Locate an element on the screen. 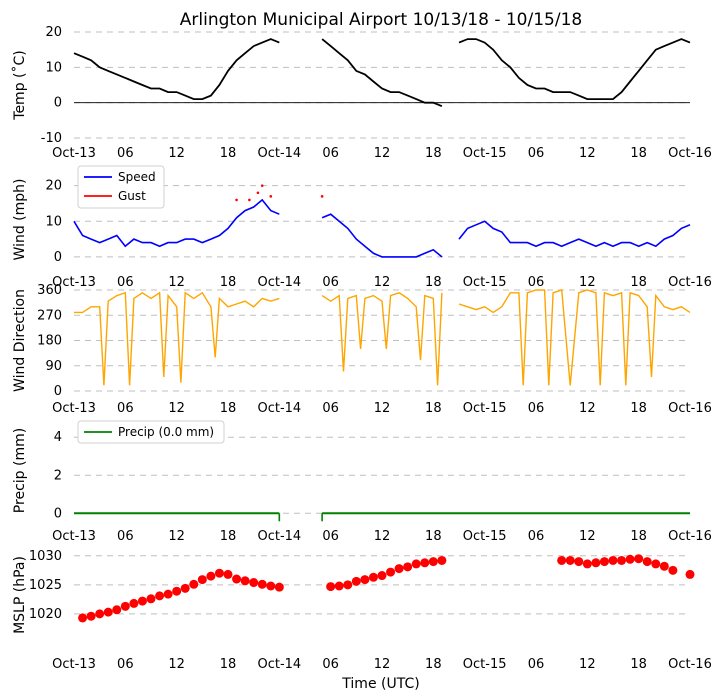 The width and height of the screenshot is (720, 700). temperature-line is located at coordinates (382, 73).